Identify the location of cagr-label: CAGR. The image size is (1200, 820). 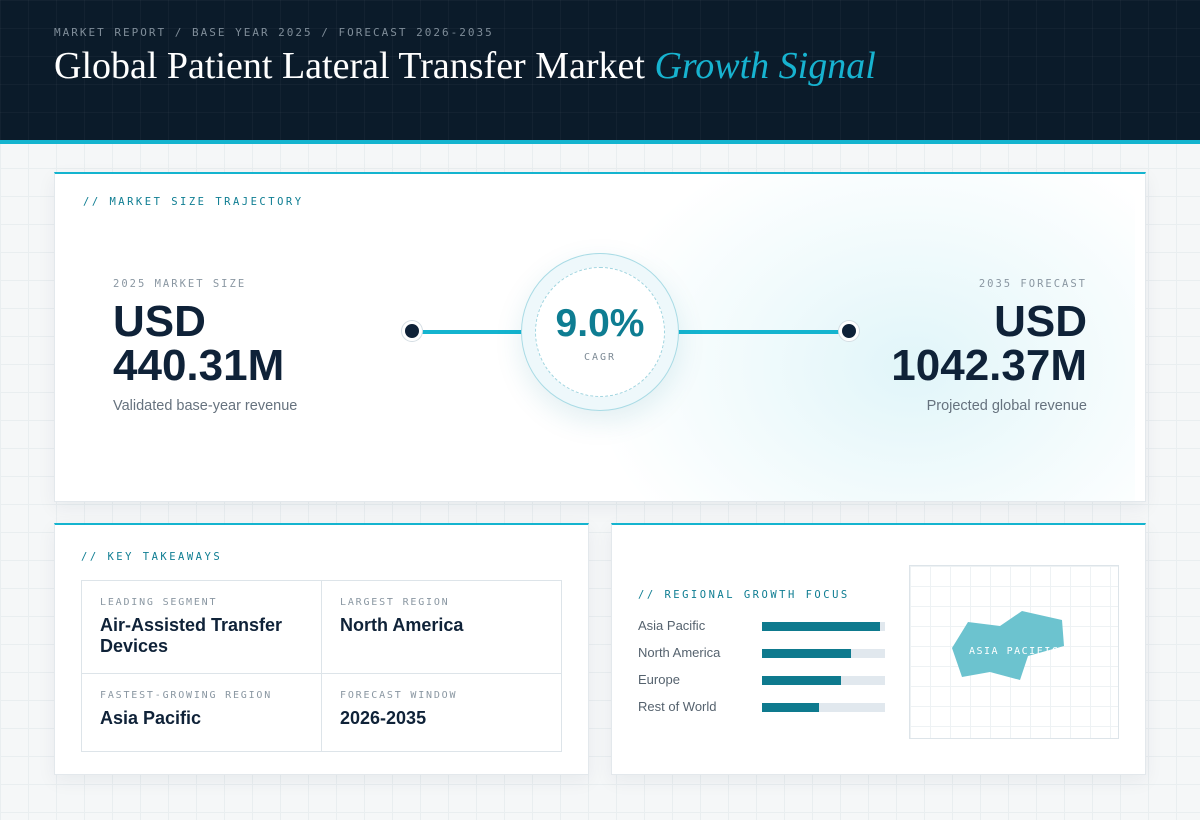
(600, 357).